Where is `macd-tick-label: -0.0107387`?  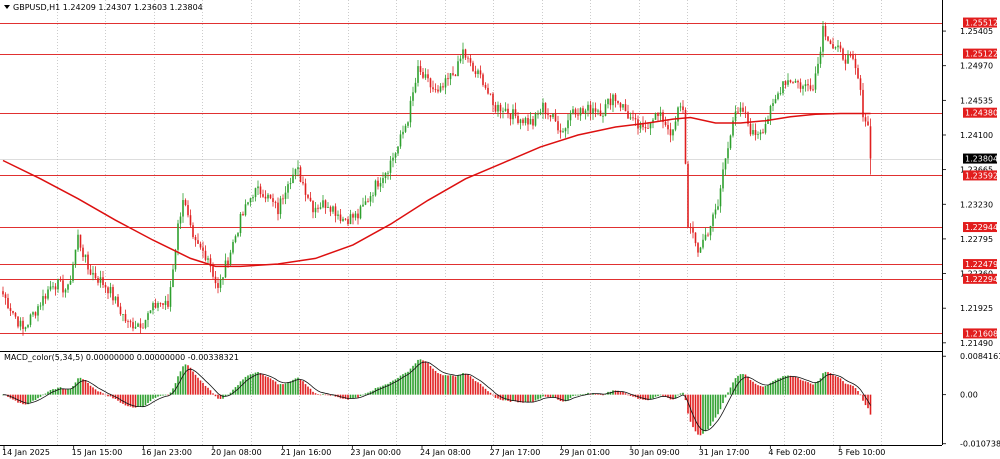
macd-tick-label: -0.0107387 is located at coordinates (980, 444).